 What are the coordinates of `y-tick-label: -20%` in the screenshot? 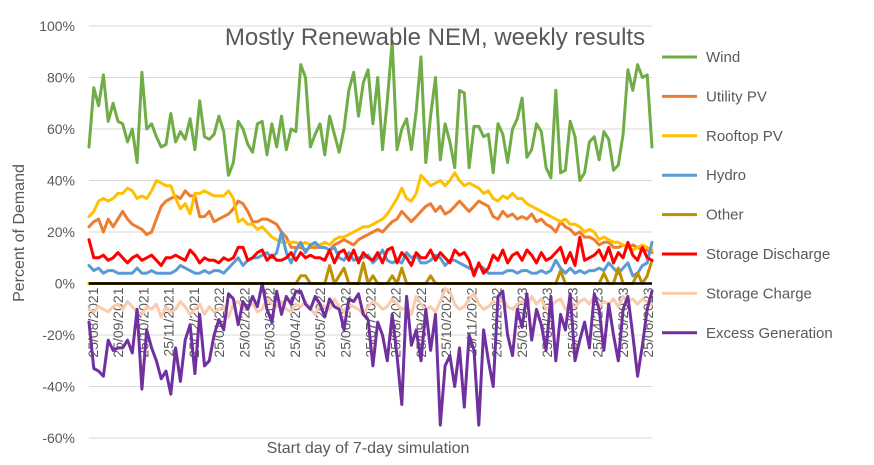 It's located at (58, 335).